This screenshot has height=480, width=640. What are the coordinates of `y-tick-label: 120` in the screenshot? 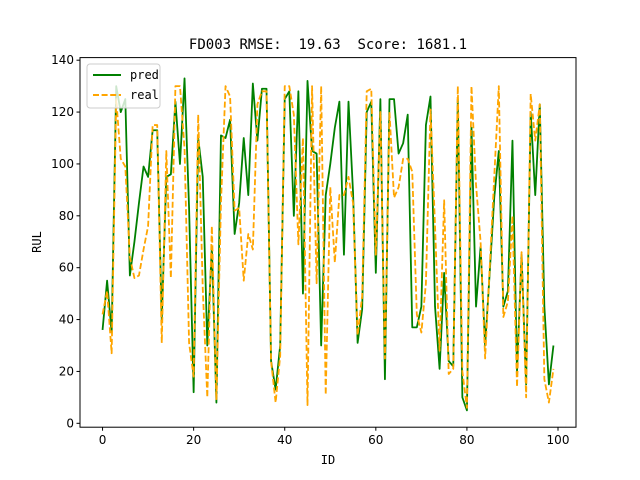 It's located at (62, 112).